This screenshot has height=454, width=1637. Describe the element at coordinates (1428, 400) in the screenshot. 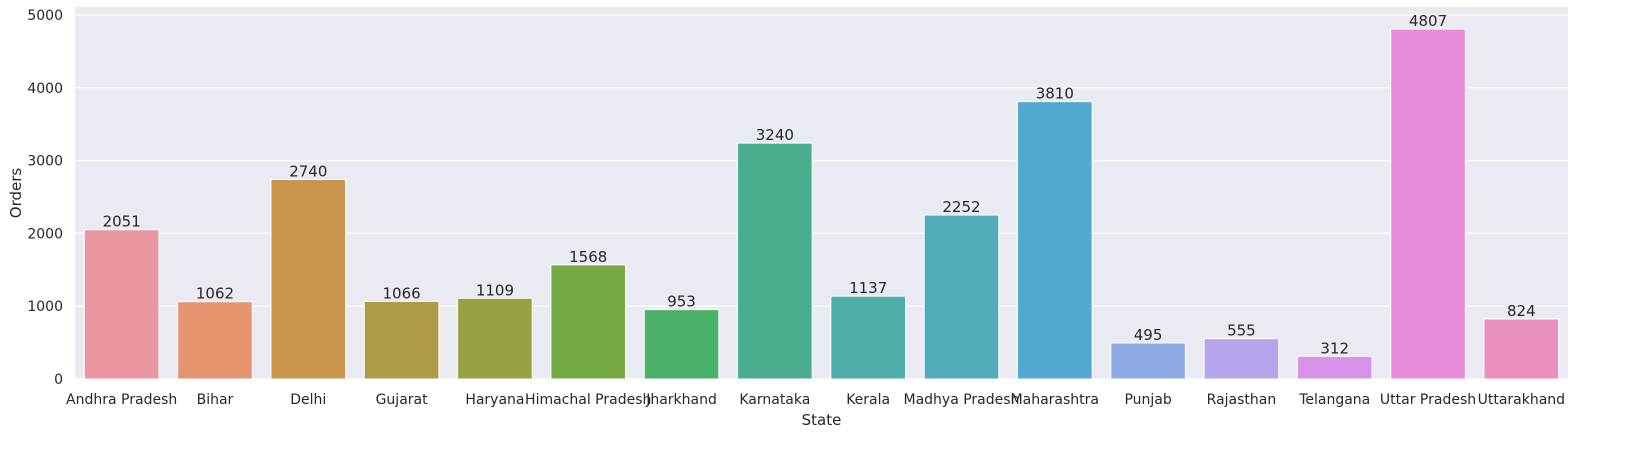

I see `x-tick-label: Uttar Pradesh` at that location.